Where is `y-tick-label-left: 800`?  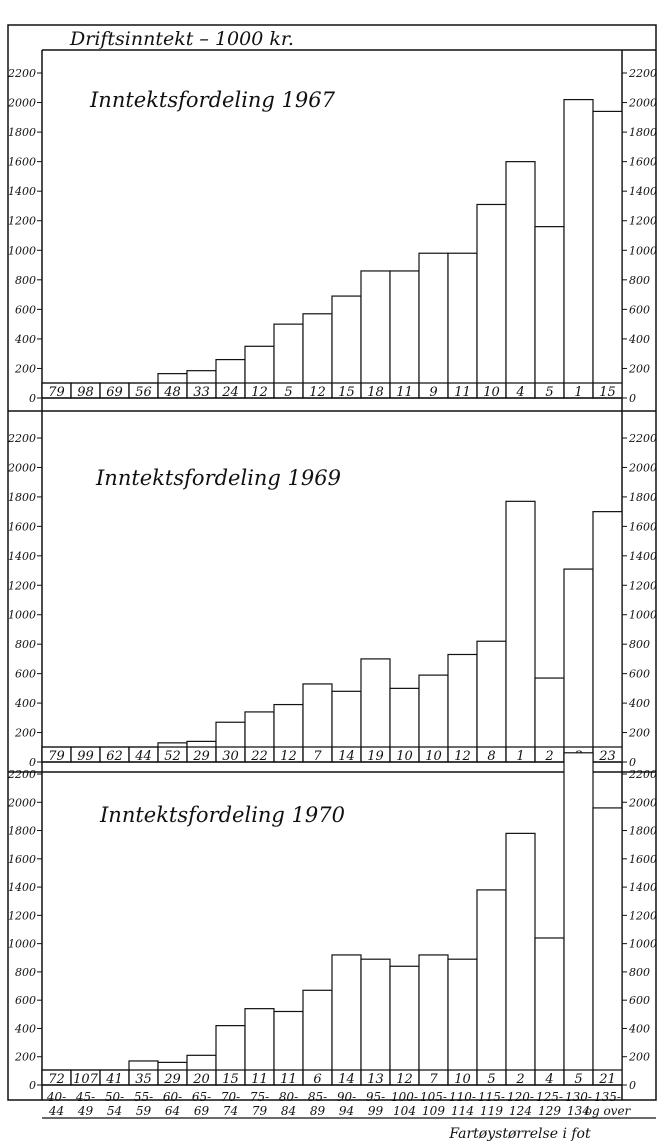
y-tick-label-left: 800 is located at coordinates (25, 972).